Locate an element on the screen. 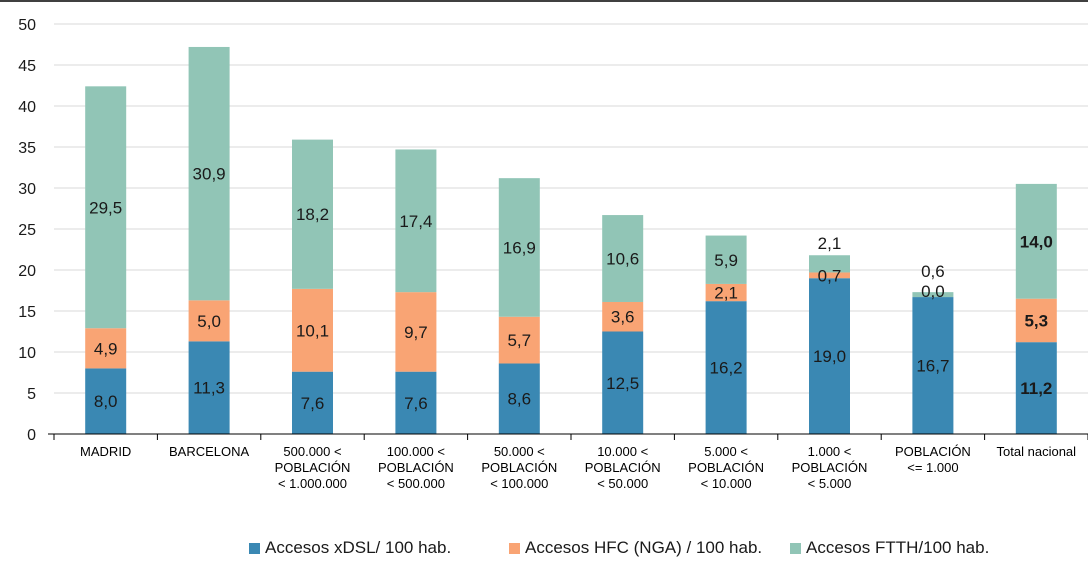  legend-label-ftth: Accesos FTTH/100 hab. is located at coordinates (897, 548).